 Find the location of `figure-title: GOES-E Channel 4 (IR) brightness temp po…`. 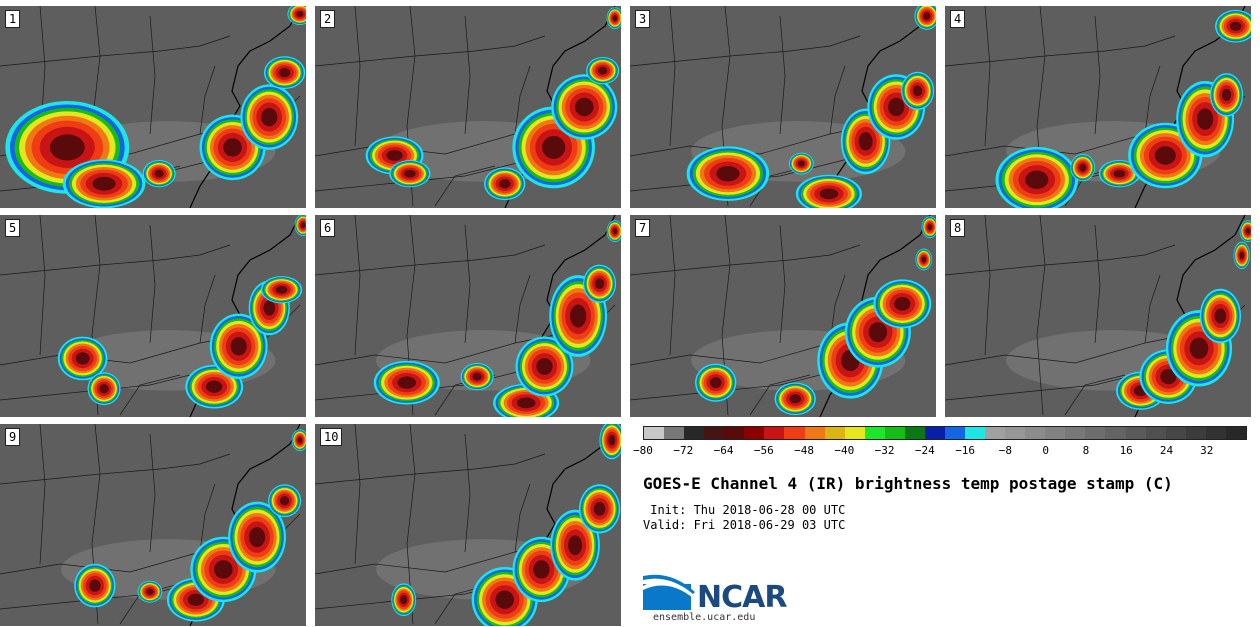

figure-title: GOES-E Channel 4 (IR) brightness temp po… is located at coordinates (908, 483).